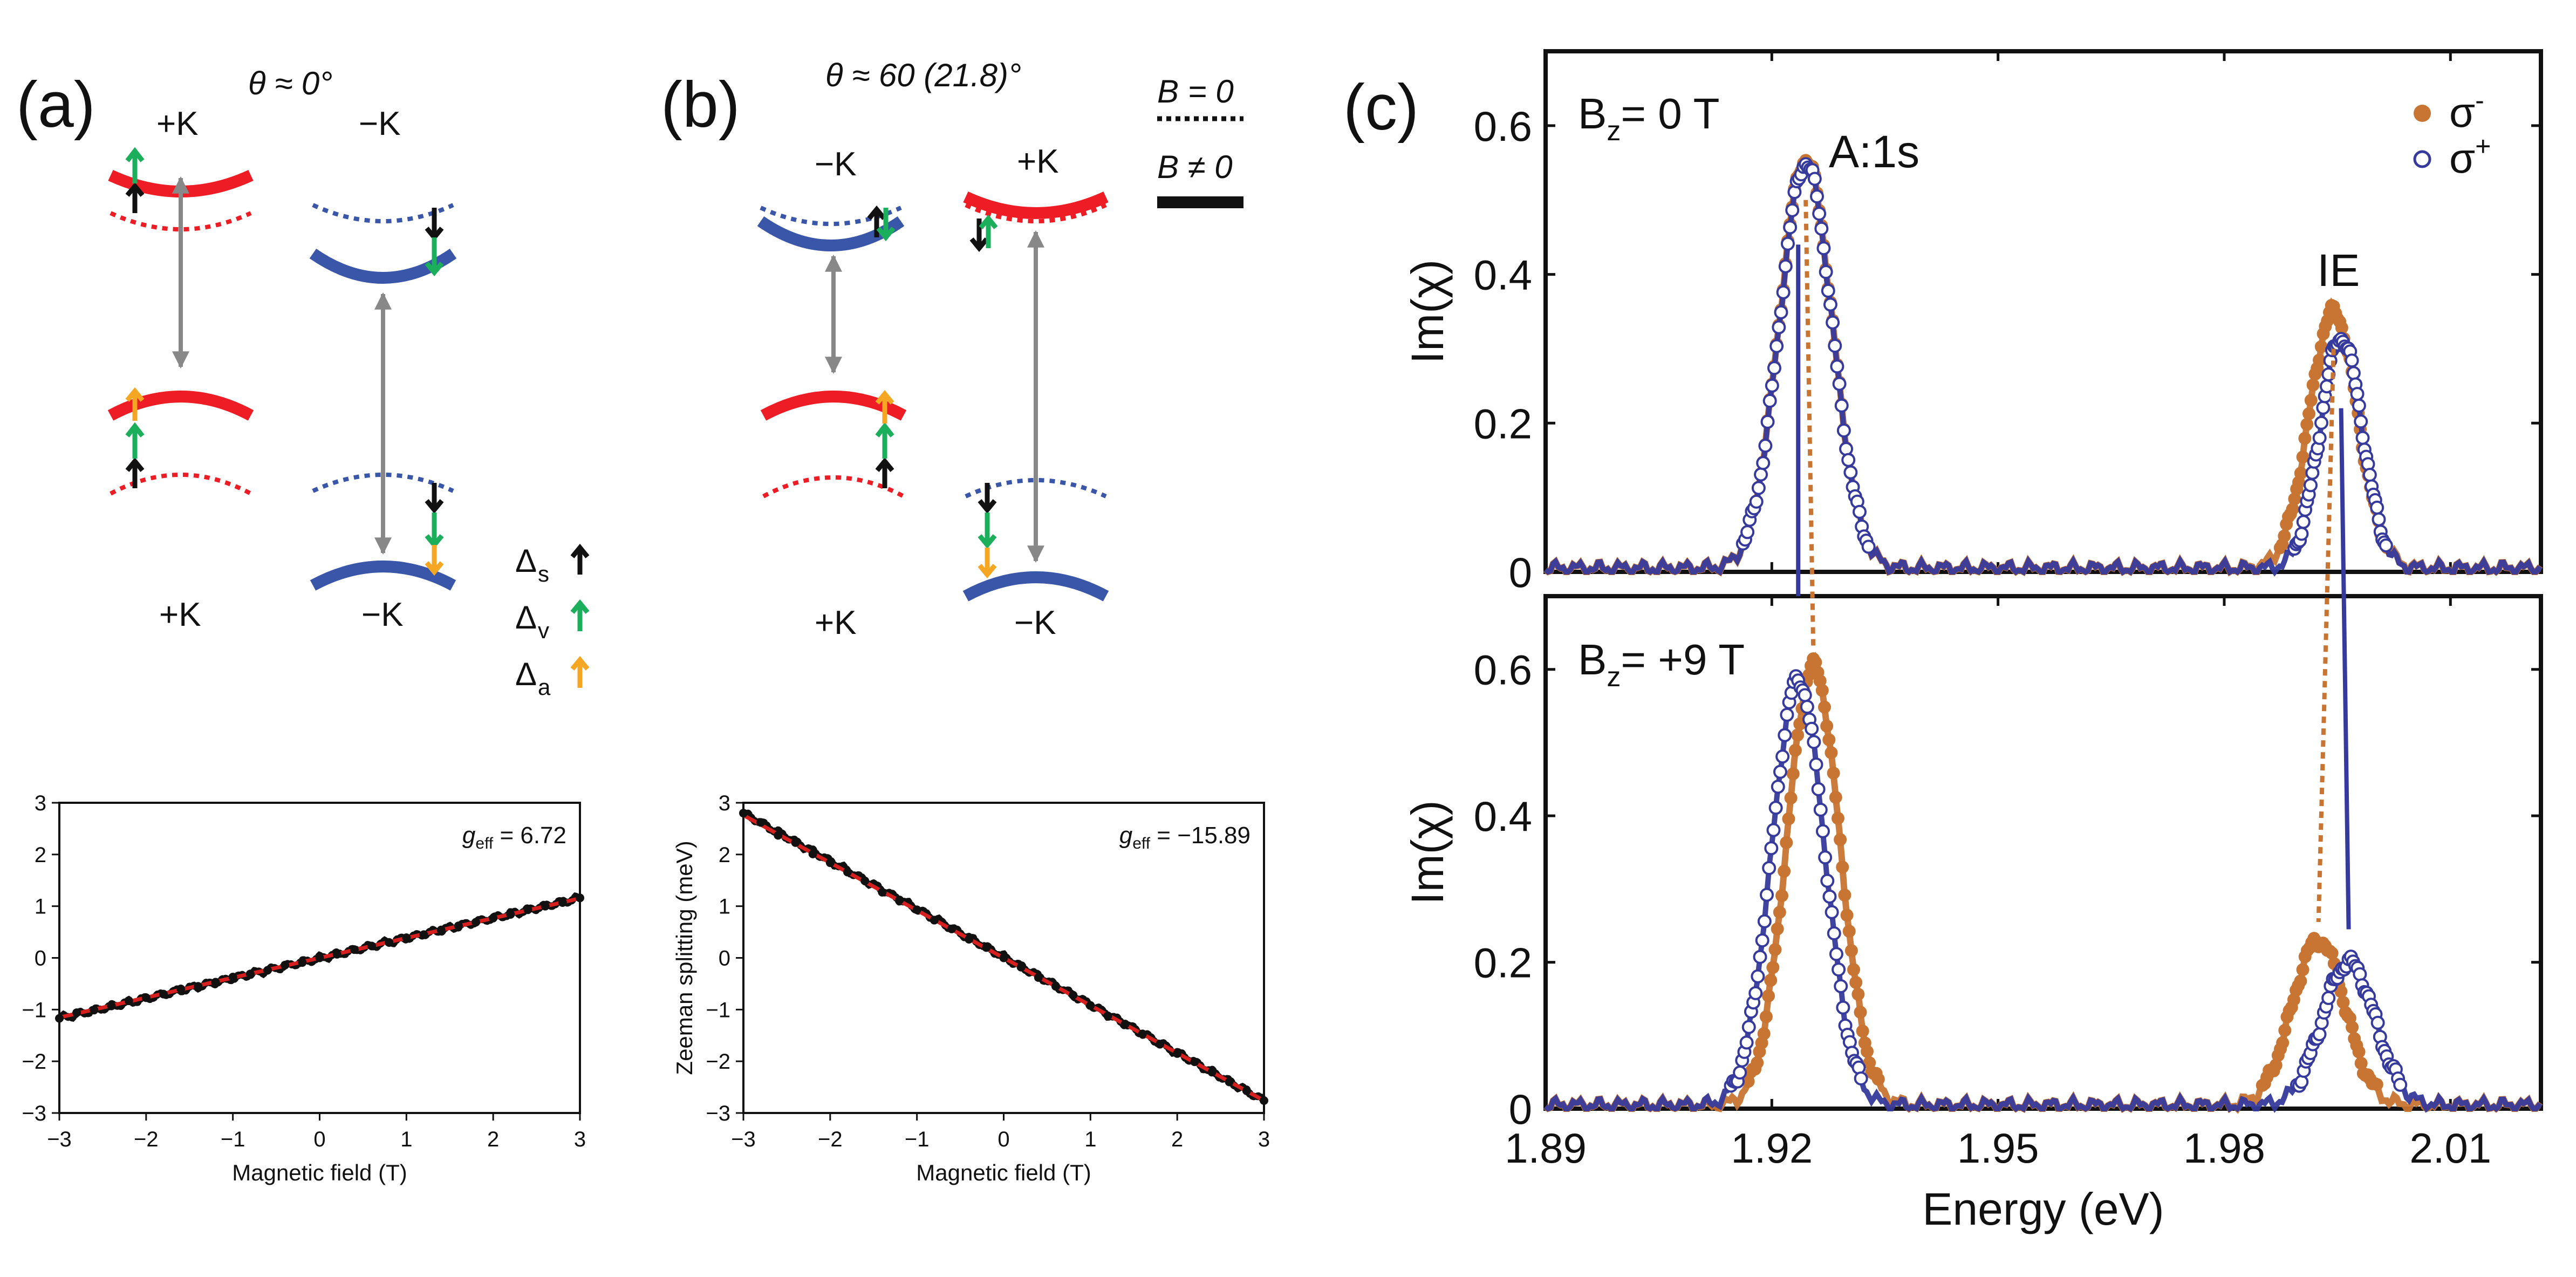  What do you see at coordinates (2422, 159) in the screenshot?
I see `legend-sigma-plus-marker` at bounding box center [2422, 159].